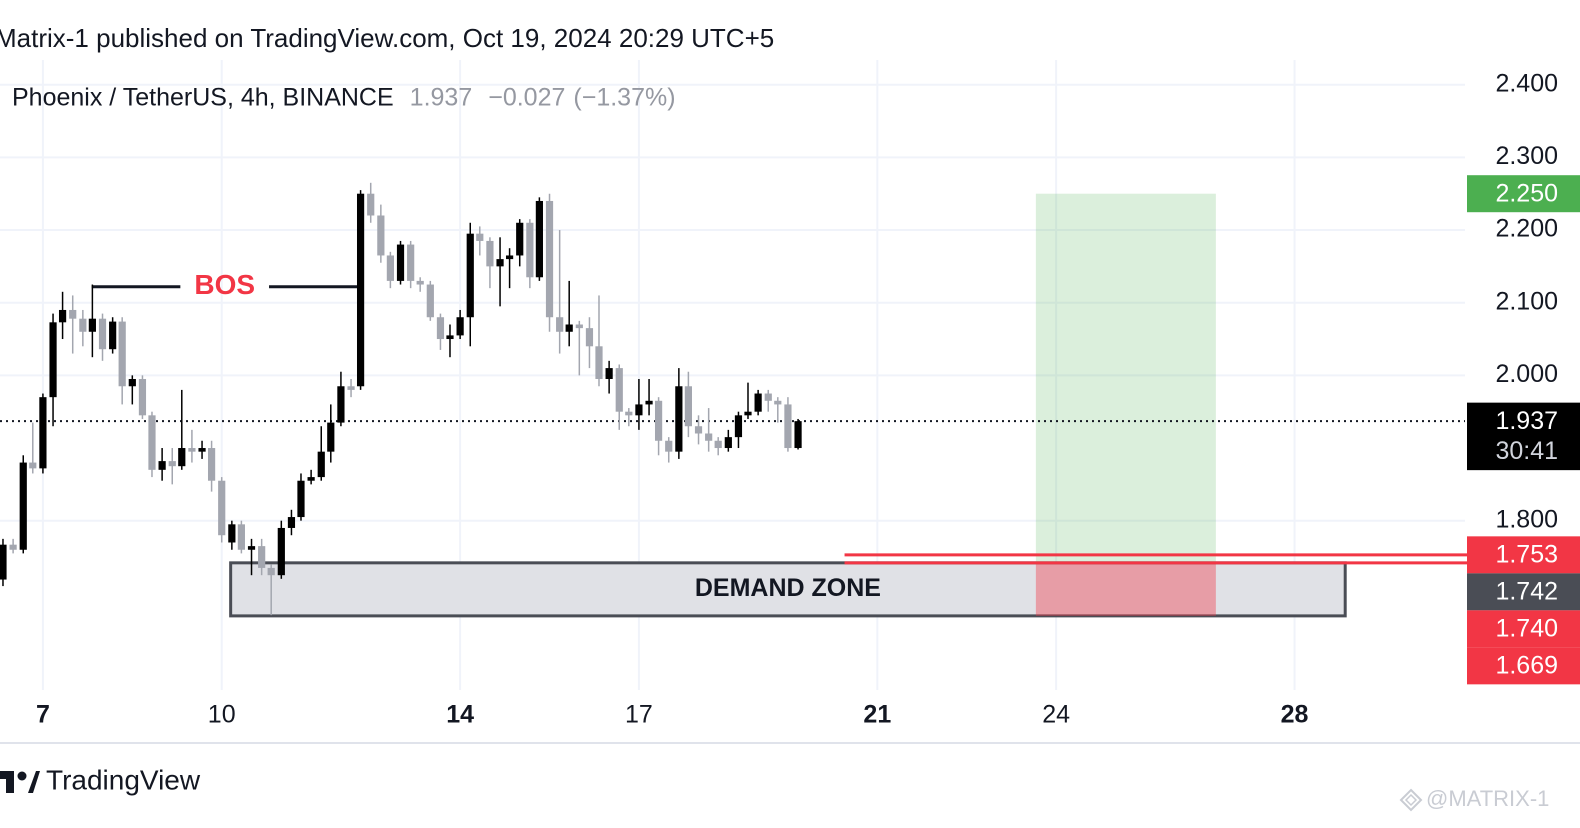 This screenshot has width=1580, height=828. I want to click on x-tick-label: 24, so click(1056, 715).